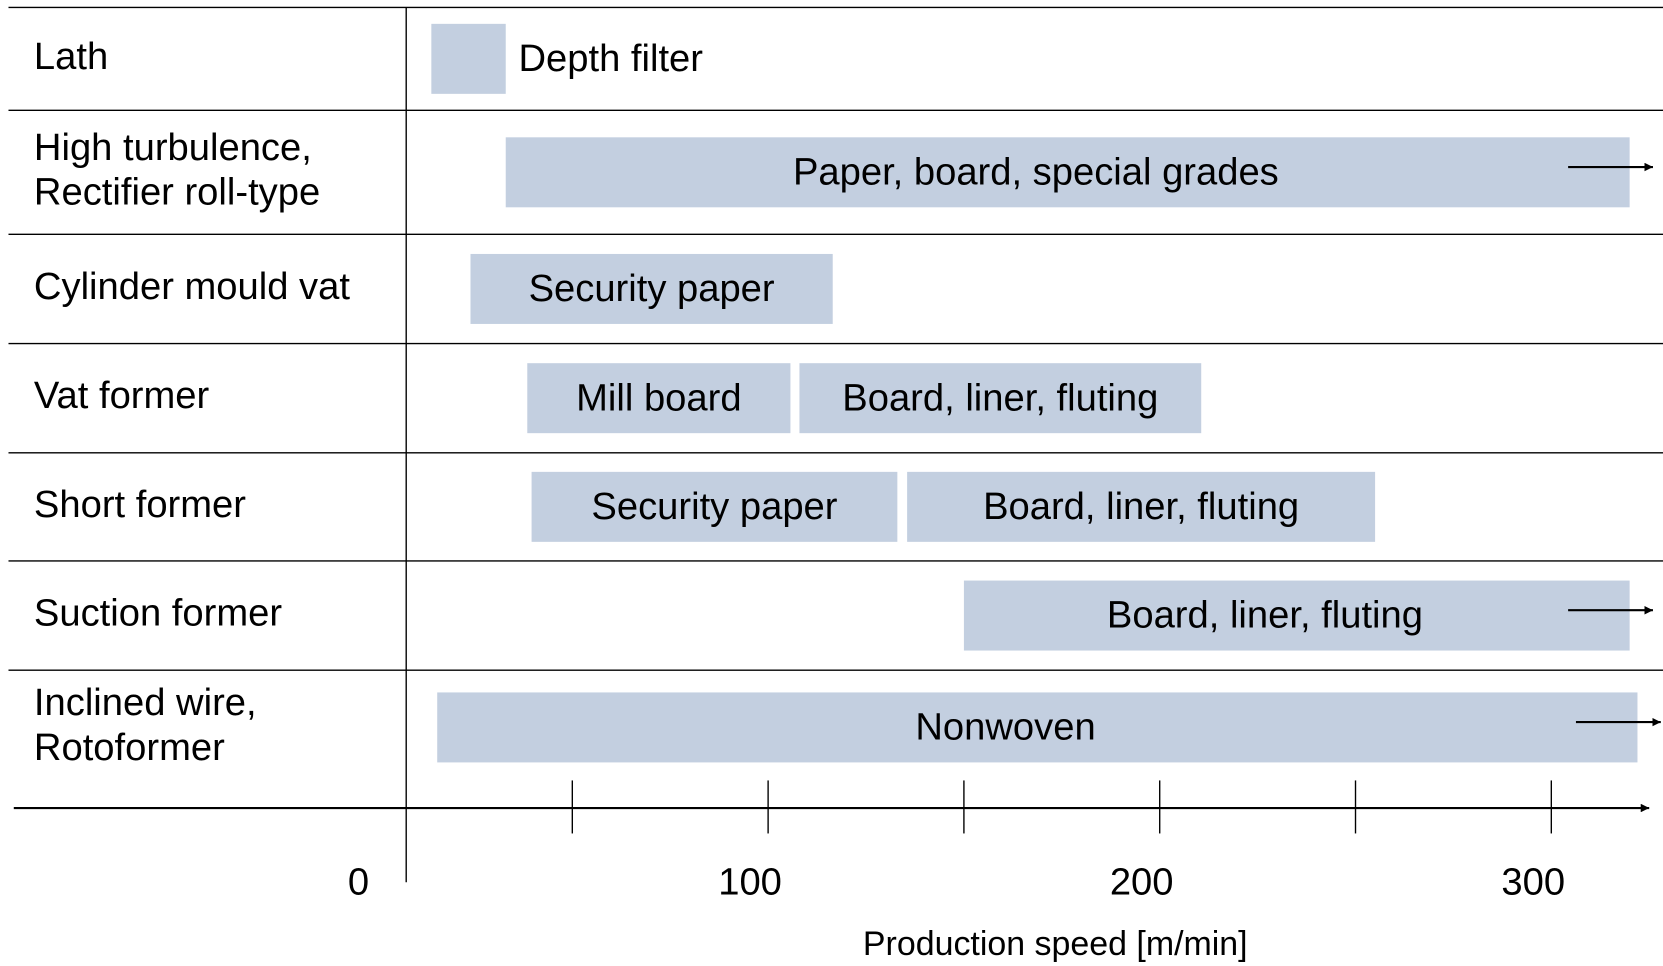  What do you see at coordinates (129, 747) in the screenshot?
I see `row-label: Rotoformer` at bounding box center [129, 747].